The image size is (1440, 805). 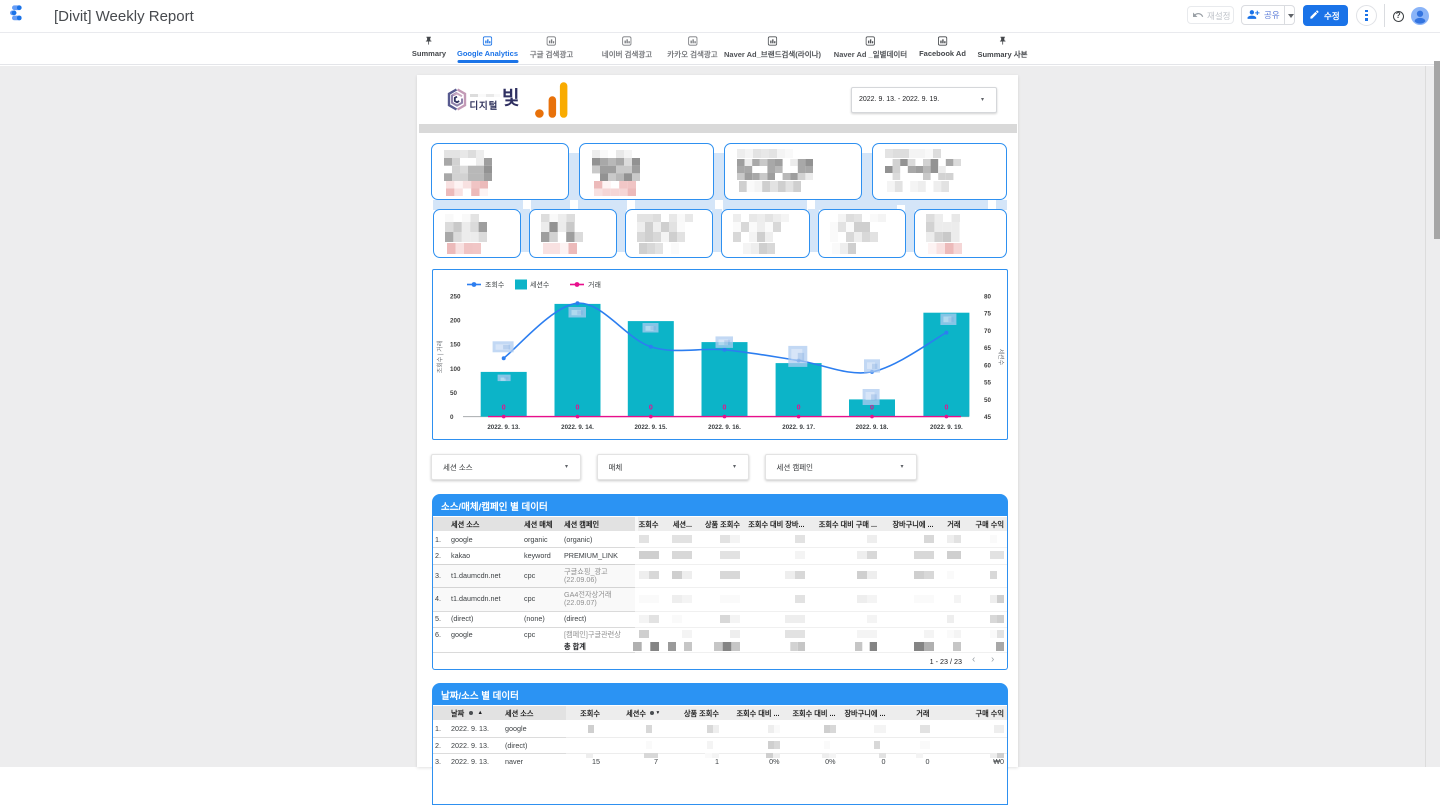 What do you see at coordinates (495, 285) in the screenshot?
I see `svg-text: 조회수` at bounding box center [495, 285].